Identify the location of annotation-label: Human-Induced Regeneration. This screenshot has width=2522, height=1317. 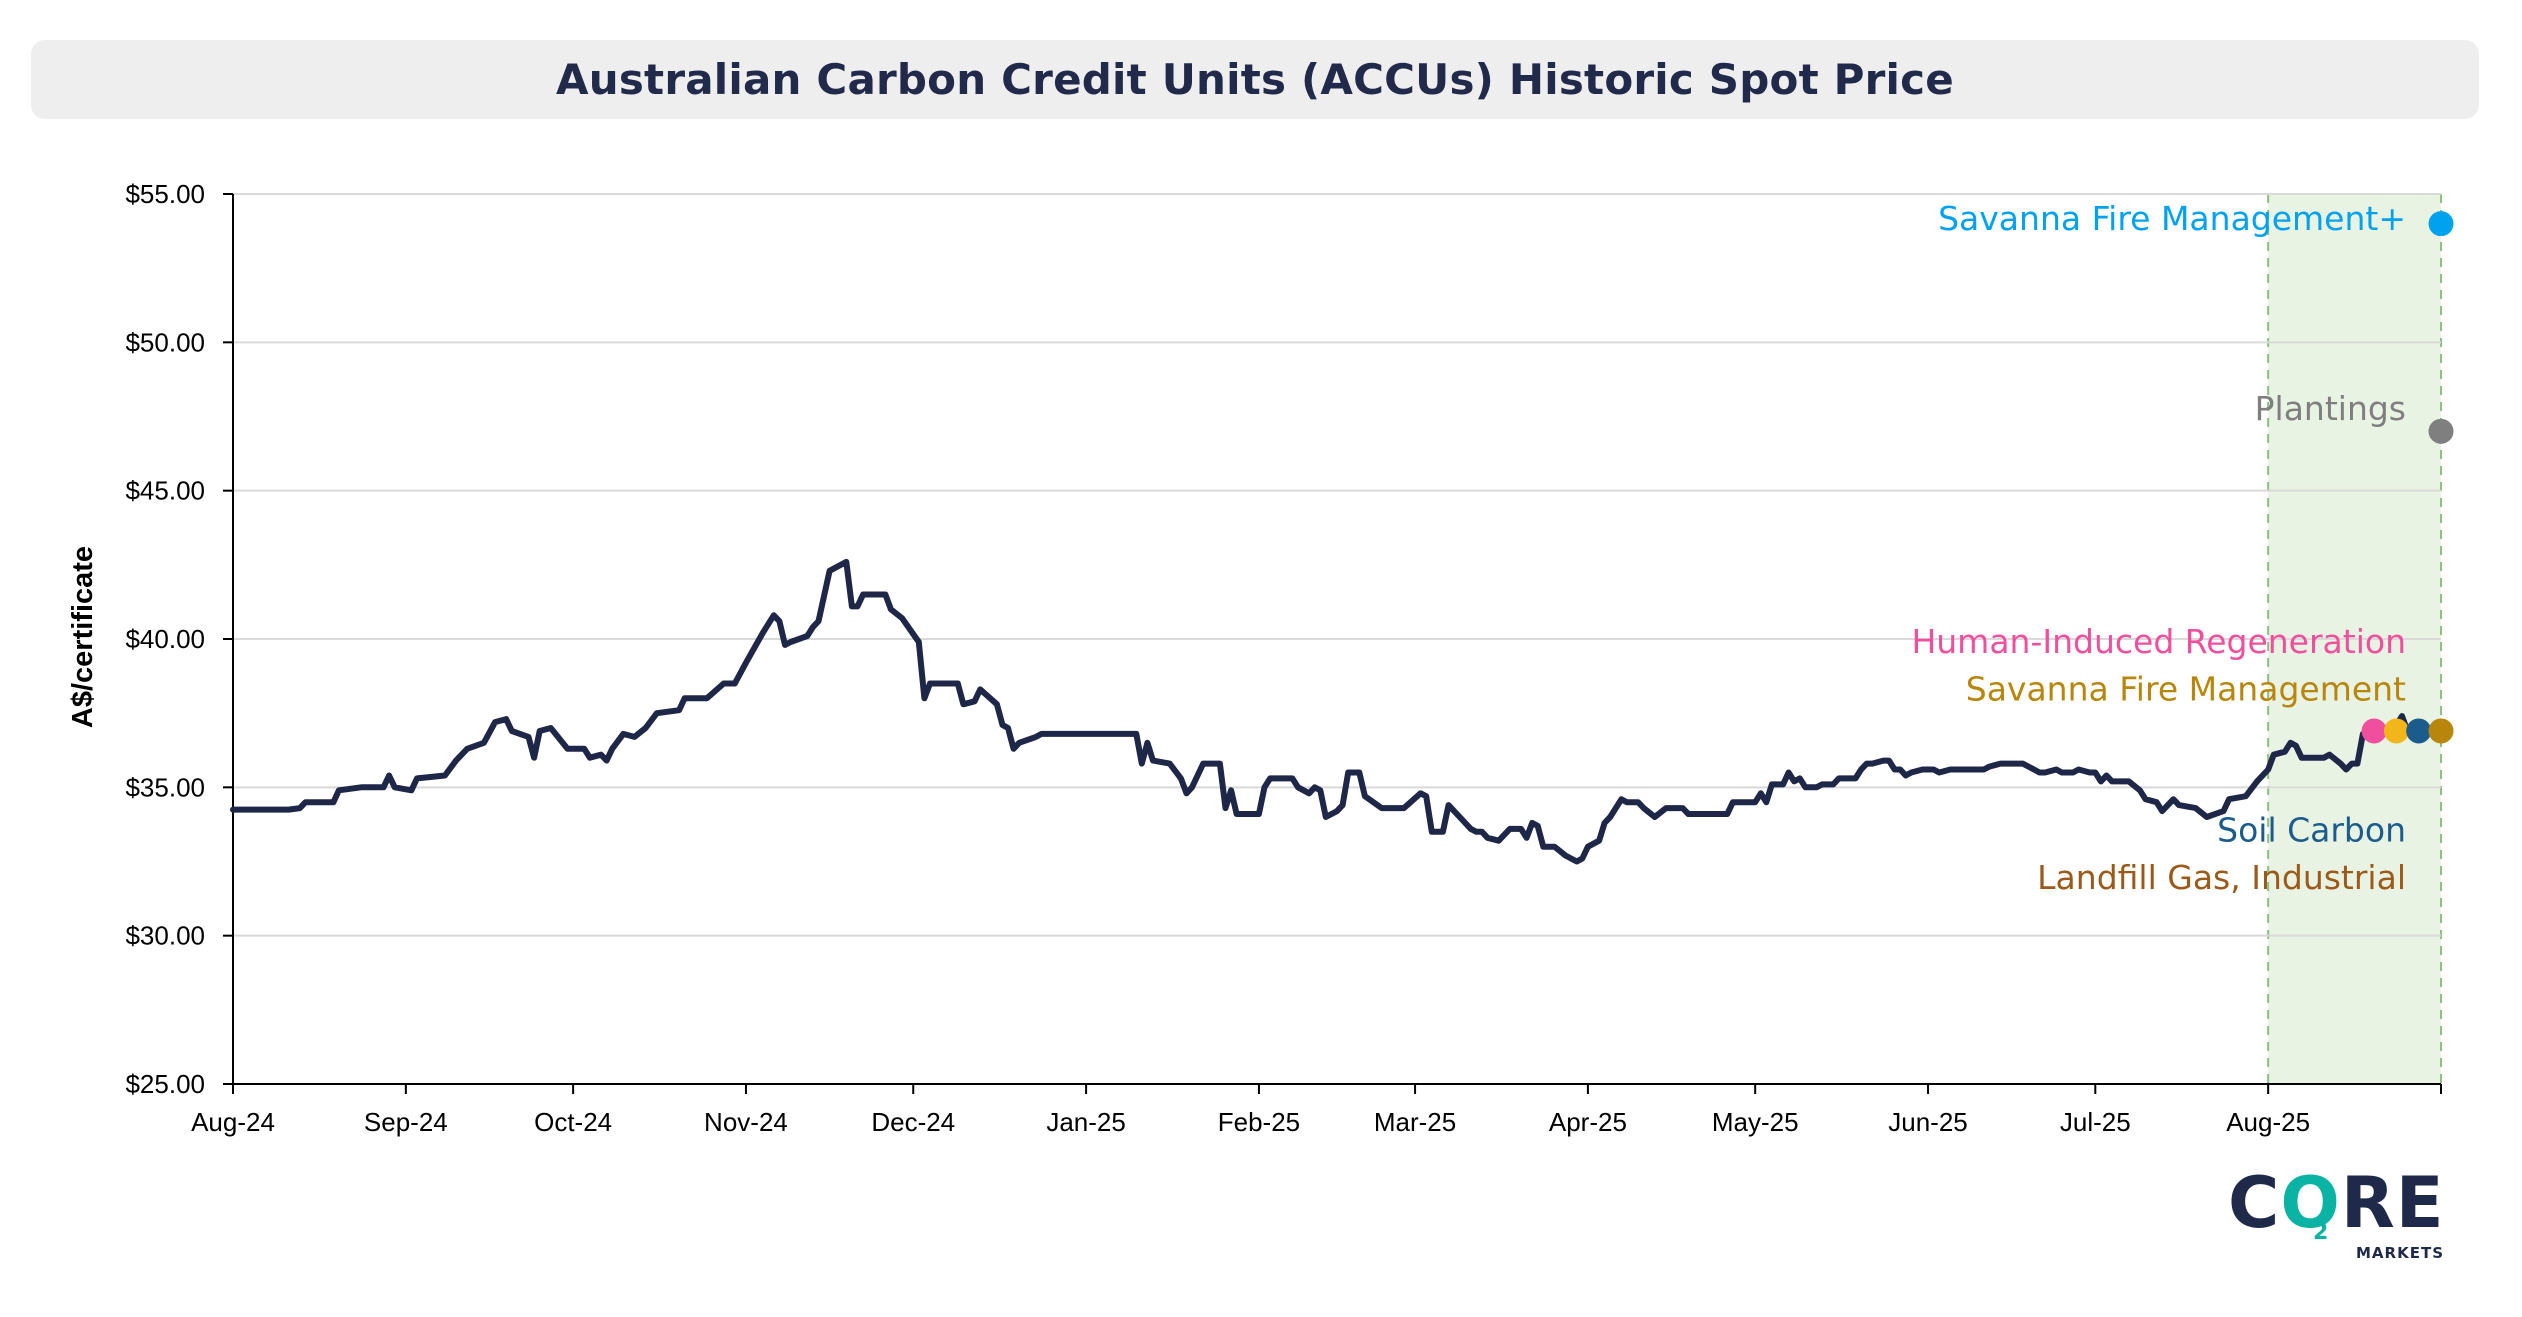
(2158, 641).